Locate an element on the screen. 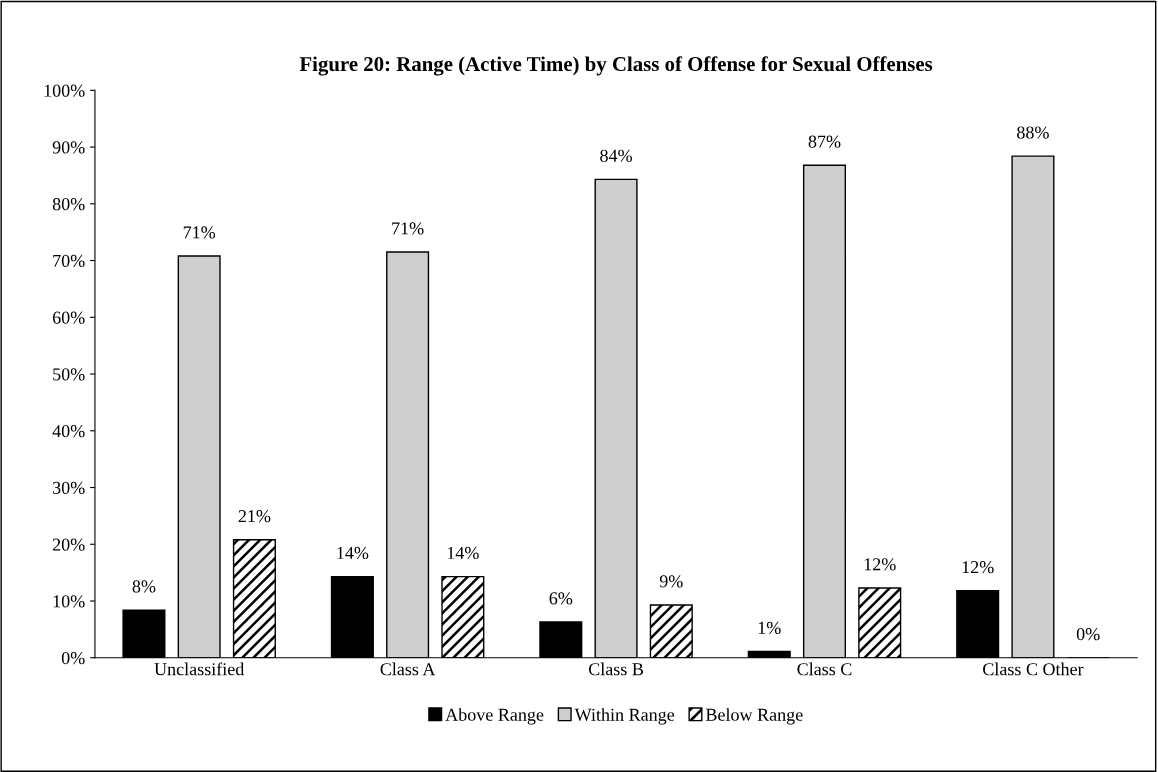  y-tick-label: 40% is located at coordinates (68, 431).